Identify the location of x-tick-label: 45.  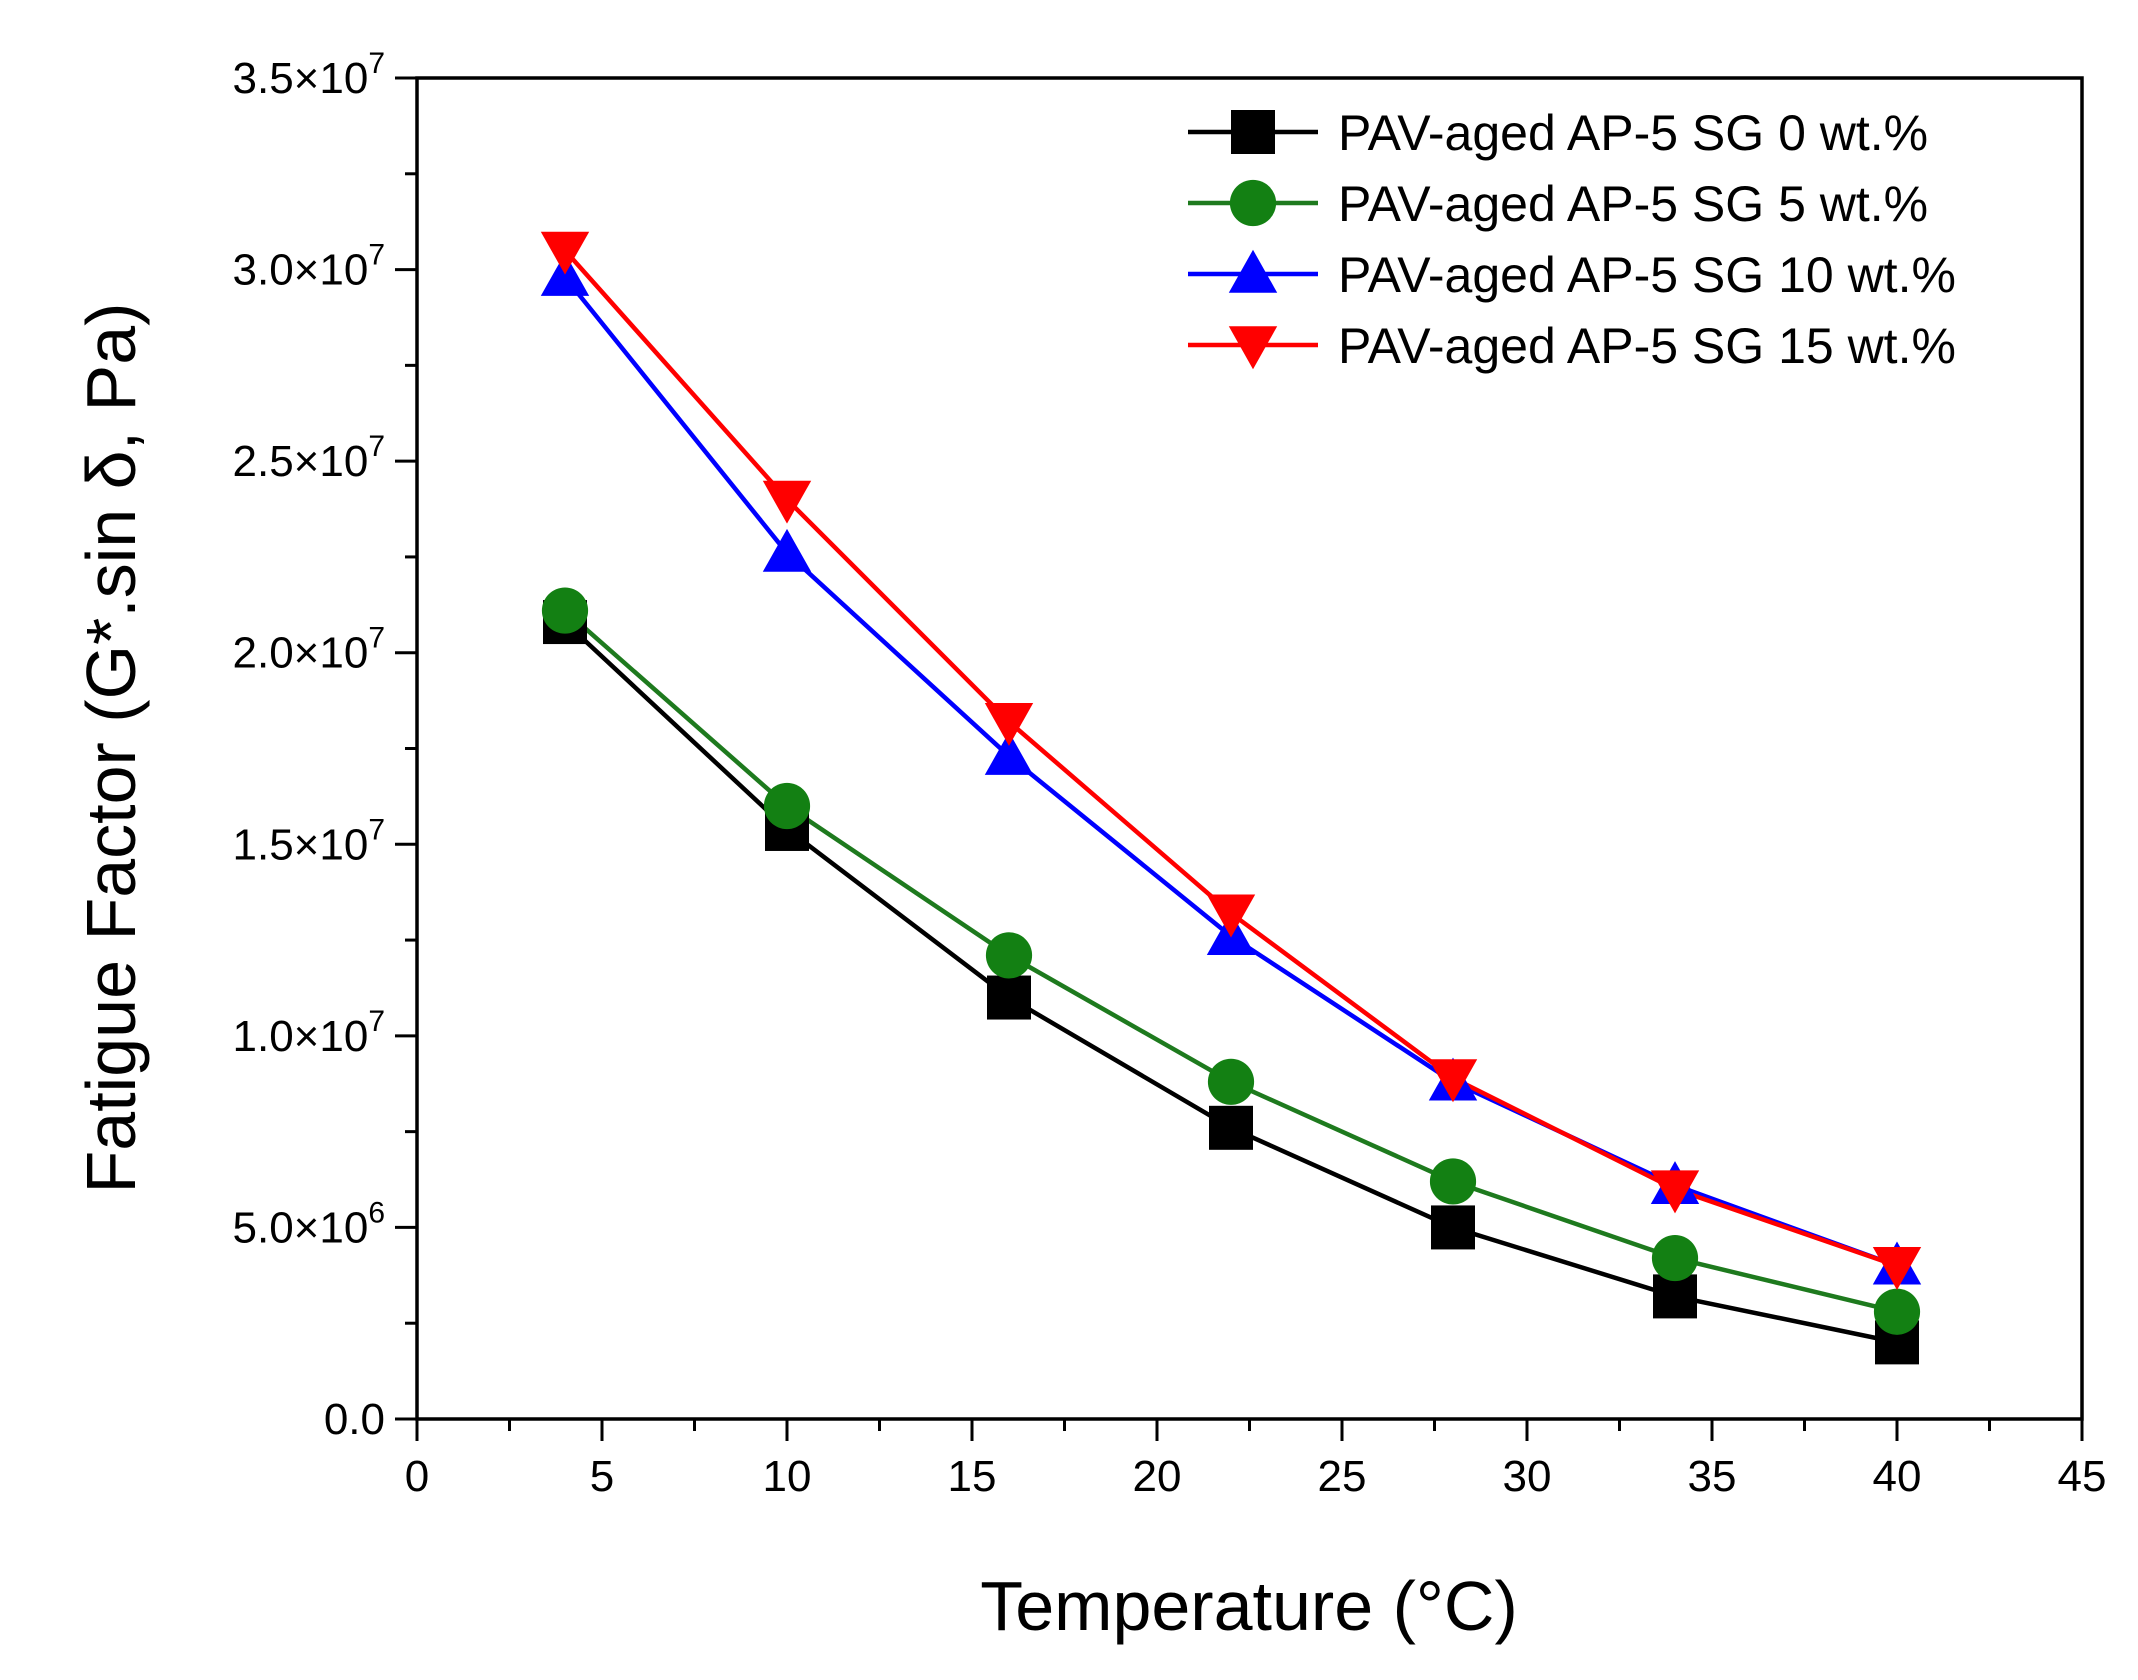
(2082, 1476).